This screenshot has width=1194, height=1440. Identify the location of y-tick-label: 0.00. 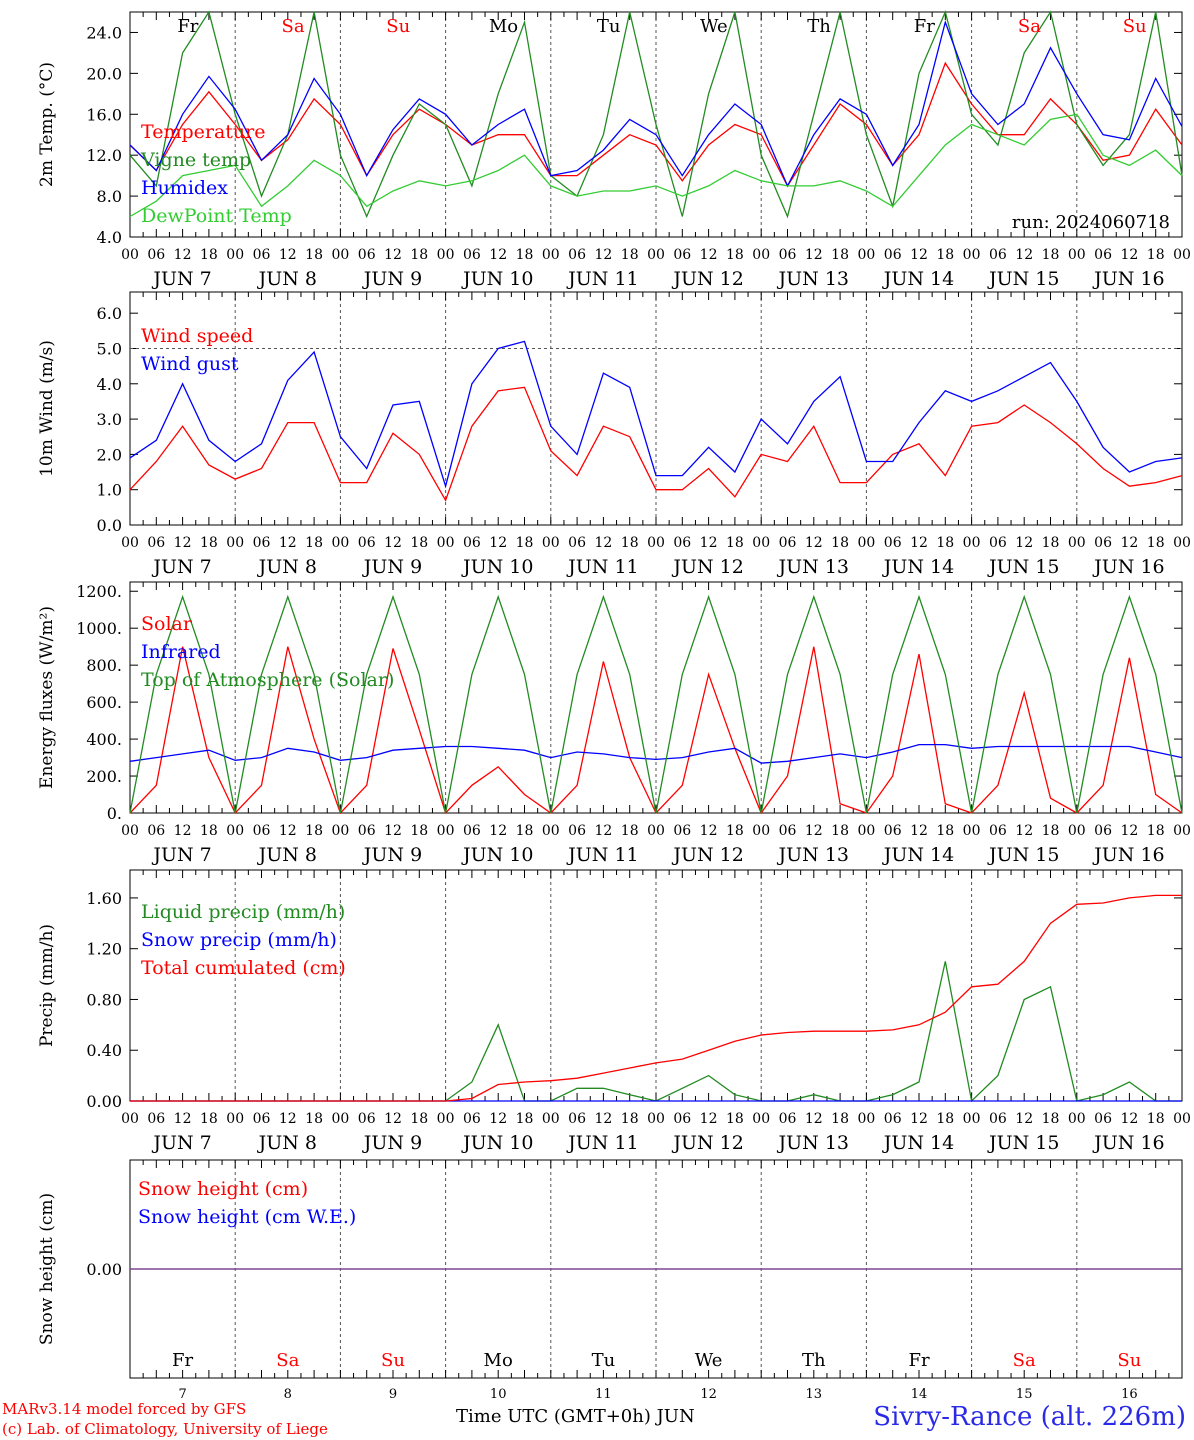
(104, 1269).